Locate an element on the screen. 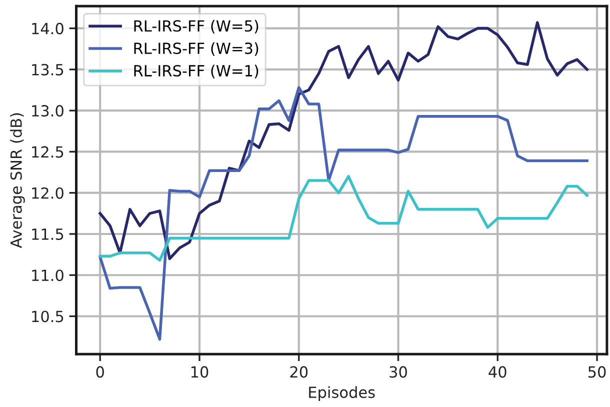 The width and height of the screenshot is (610, 407). y-tick-label: 12.5 is located at coordinates (48, 152).